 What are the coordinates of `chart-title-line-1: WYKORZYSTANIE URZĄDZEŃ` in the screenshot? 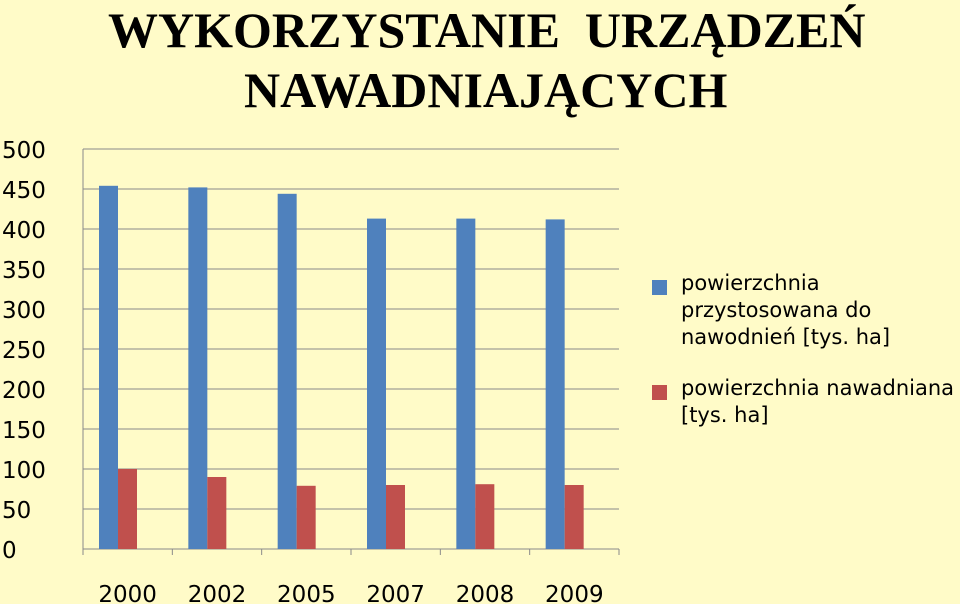 It's located at (487, 30).